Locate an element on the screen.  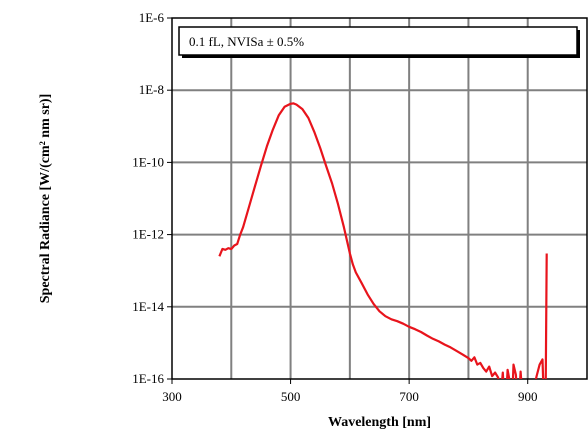
x-tick-label: 700 is located at coordinates (409, 396).